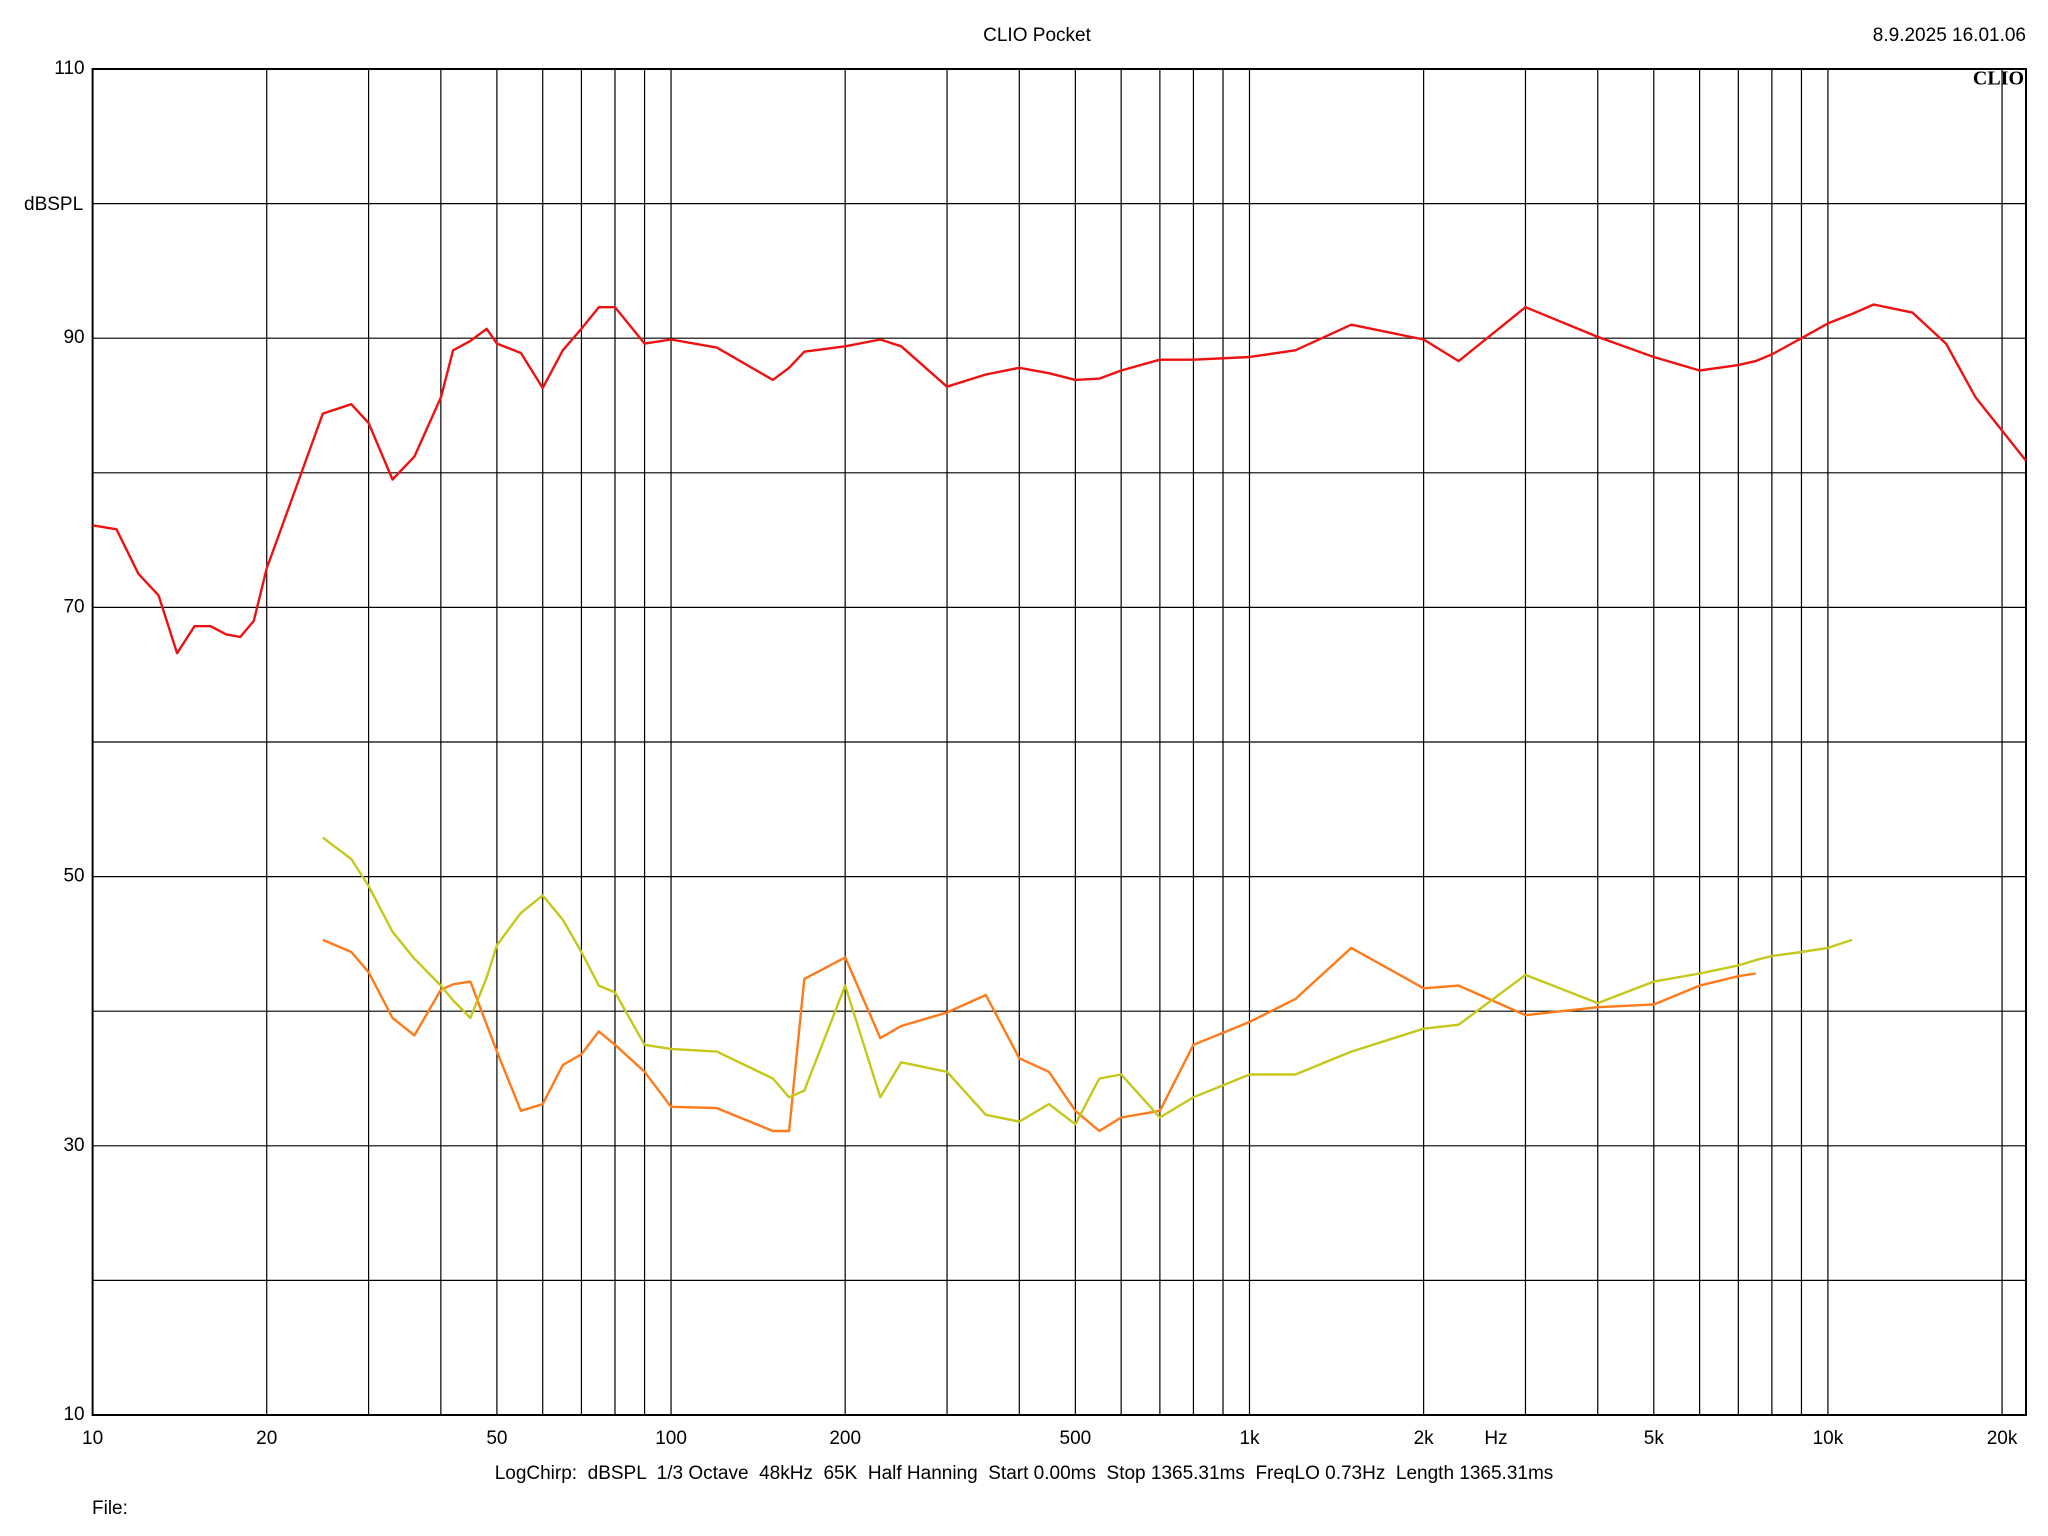 The width and height of the screenshot is (2048, 1536). Describe the element at coordinates (69, 68) in the screenshot. I see `y-tick-label: 110` at that location.